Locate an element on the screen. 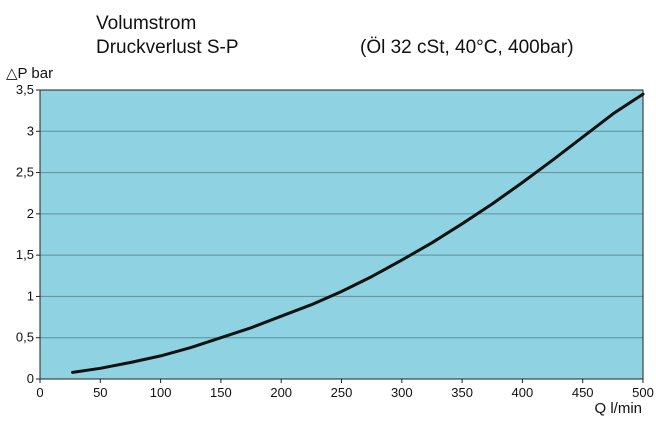  y-tick-label: 1,5 is located at coordinates (25, 254).